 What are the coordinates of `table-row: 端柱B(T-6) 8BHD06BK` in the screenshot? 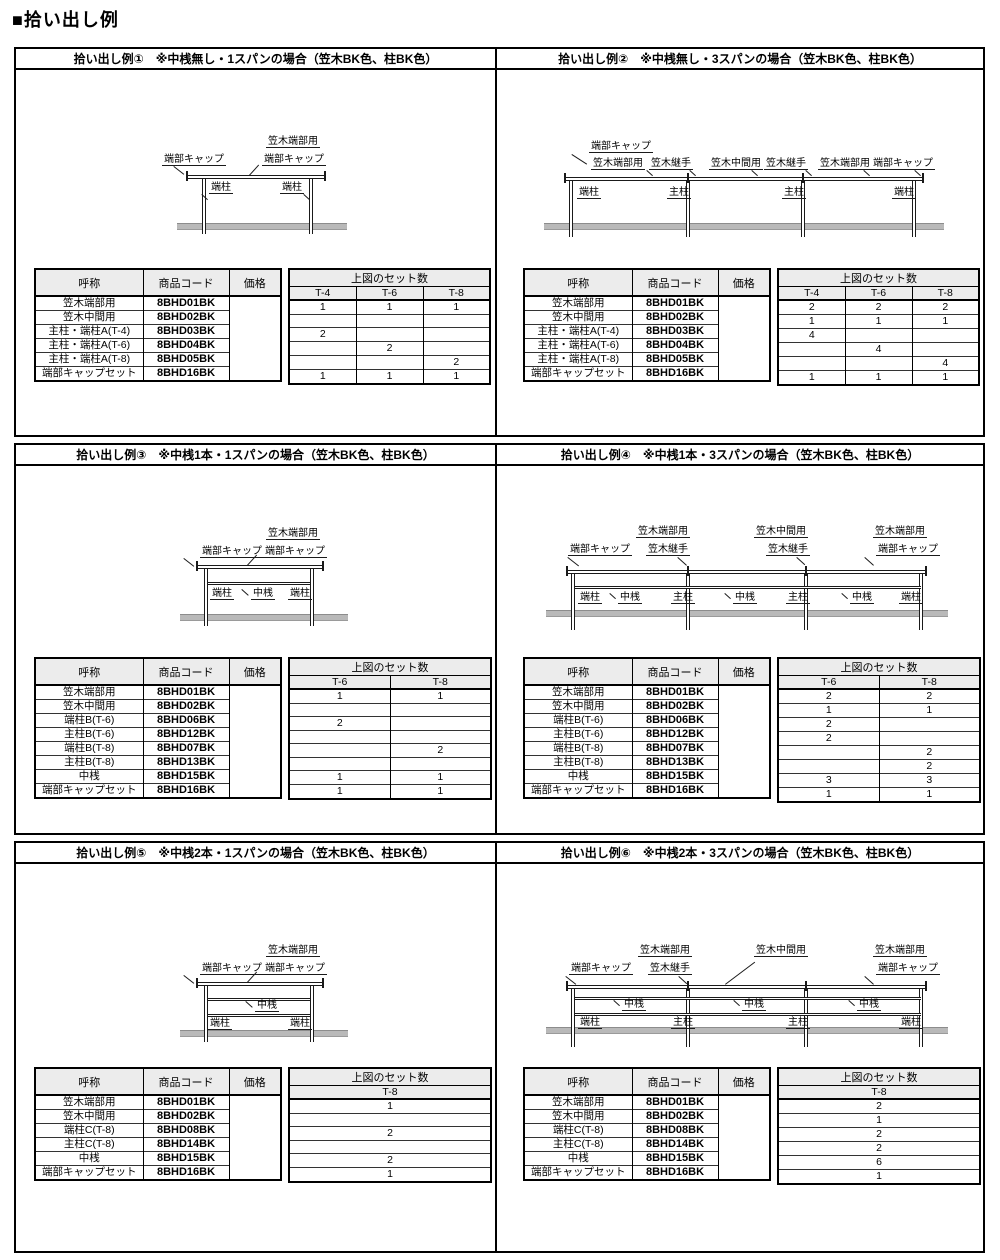 It's located at (158, 720).